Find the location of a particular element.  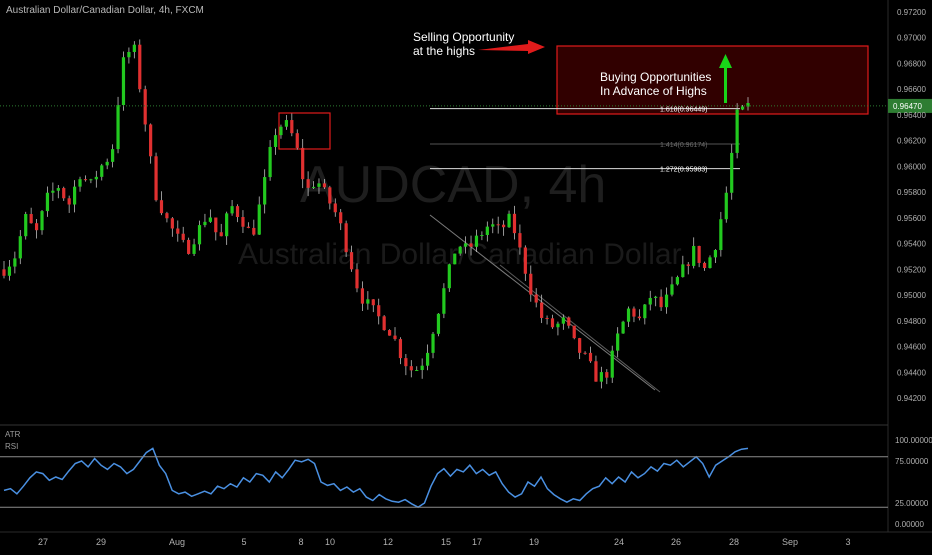

y-tick-label: 0.96600 is located at coordinates (911, 89).